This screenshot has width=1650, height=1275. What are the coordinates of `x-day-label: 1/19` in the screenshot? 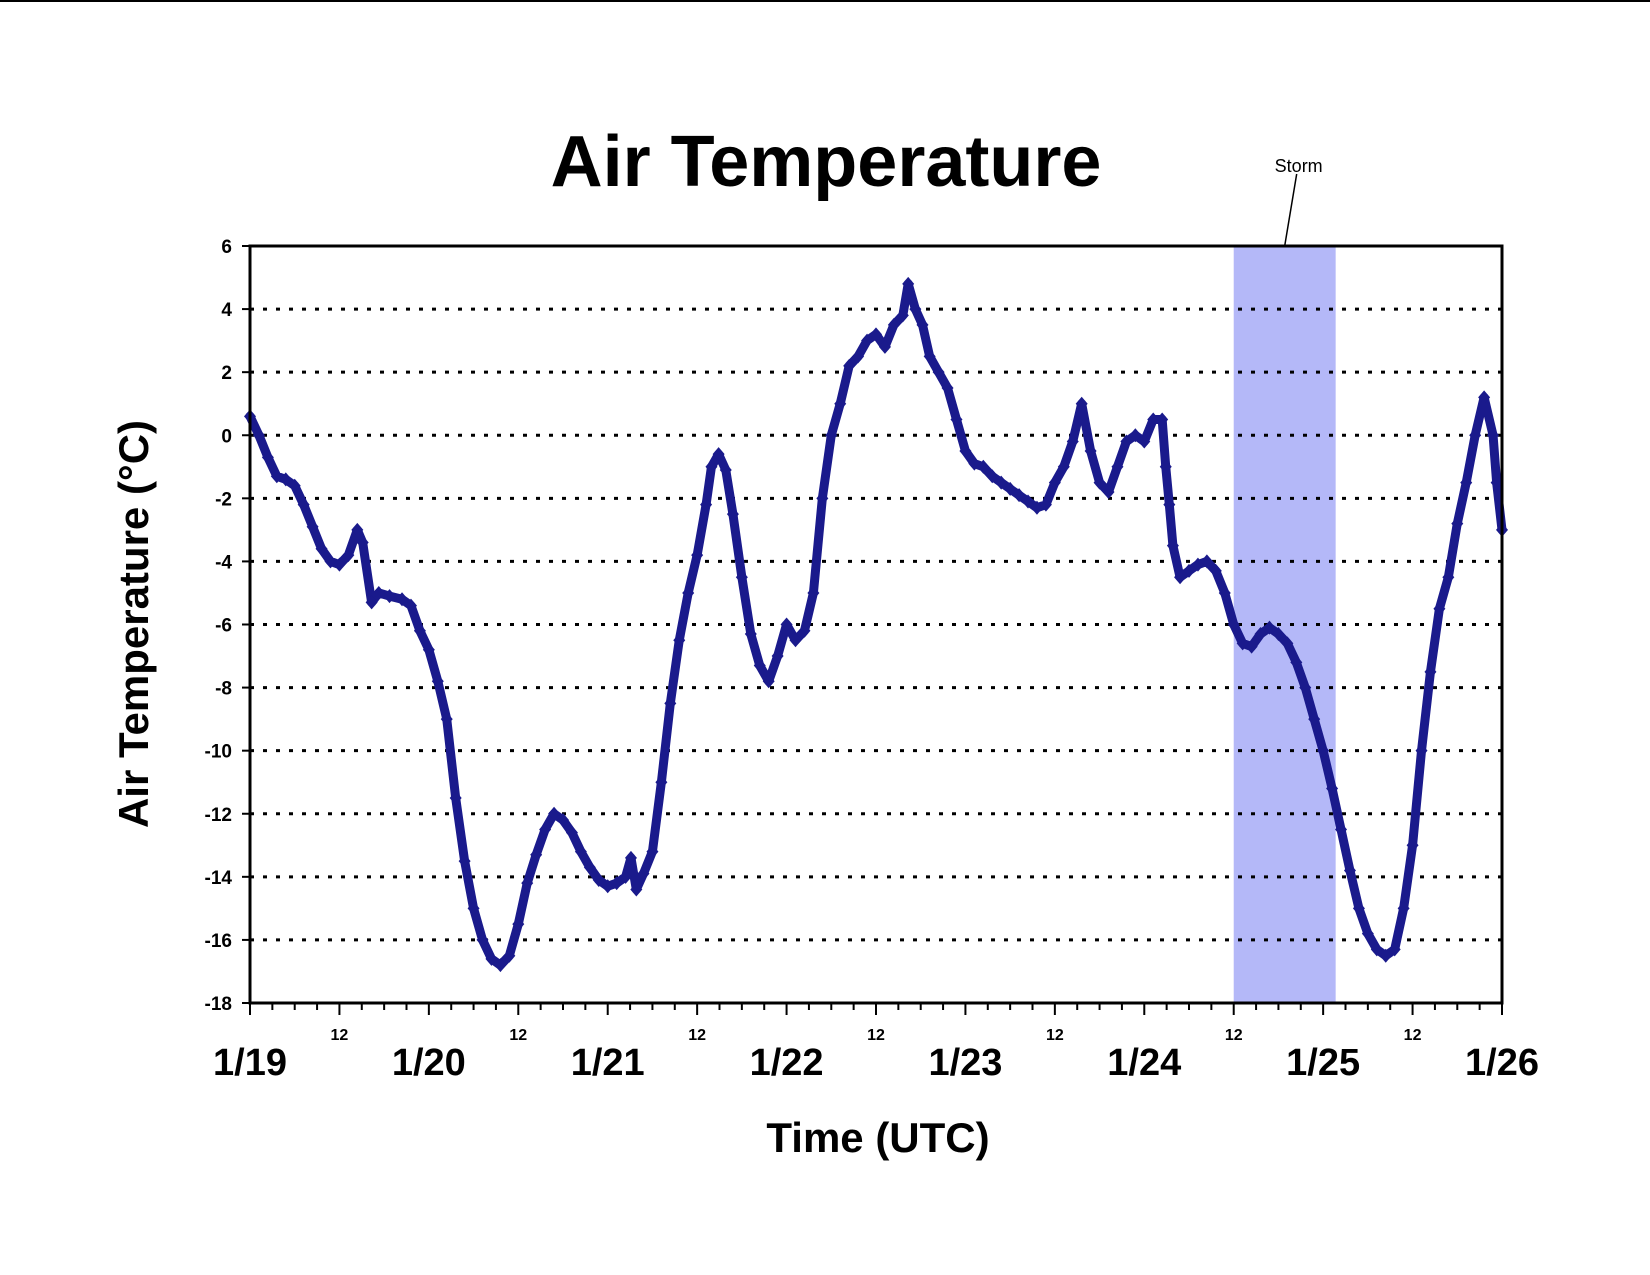 It's located at (250, 1063).